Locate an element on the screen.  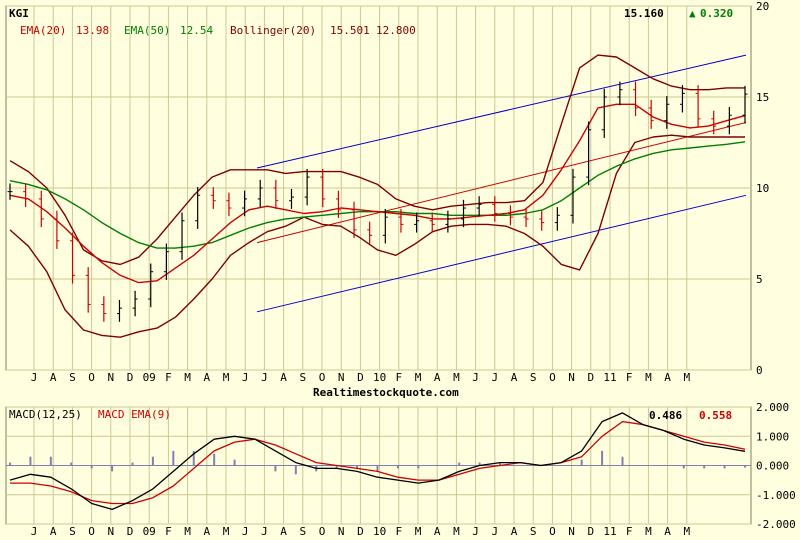
price-x-tick-label: 10 is located at coordinates (379, 377).